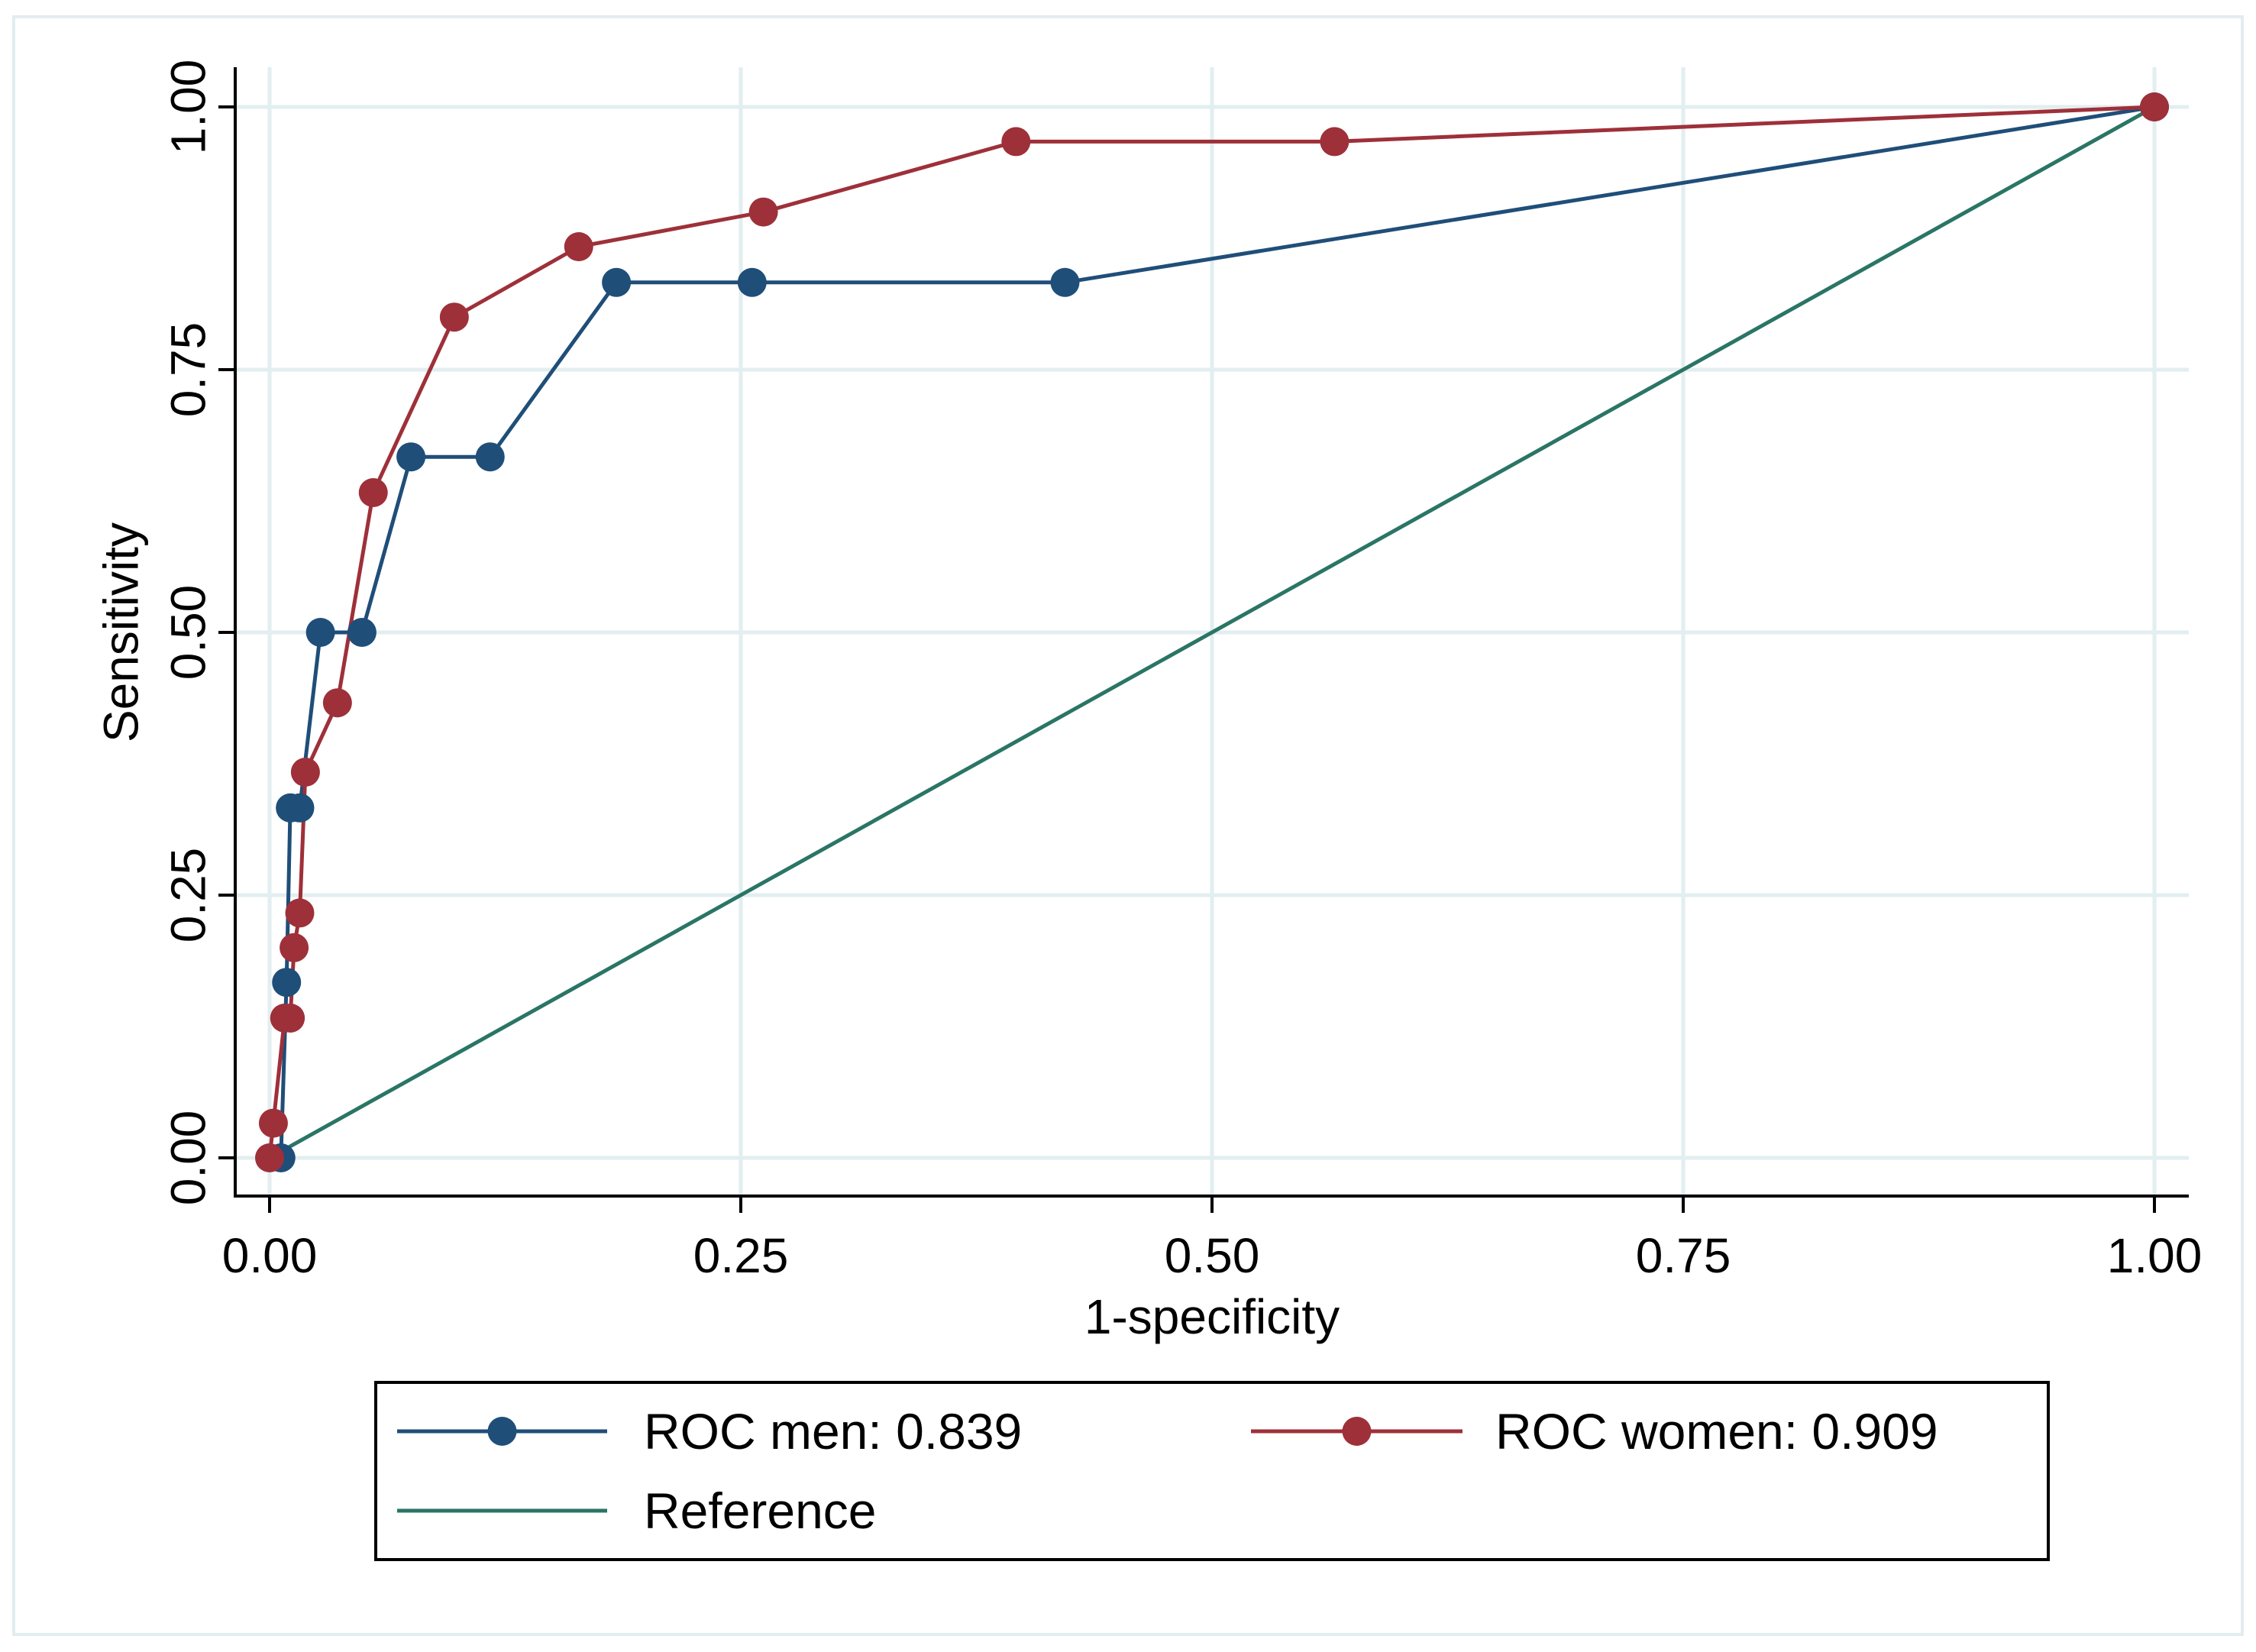 The image size is (2256, 1652). Describe the element at coordinates (121, 632) in the screenshot. I see `y-axis-title: Sensitivity` at that location.